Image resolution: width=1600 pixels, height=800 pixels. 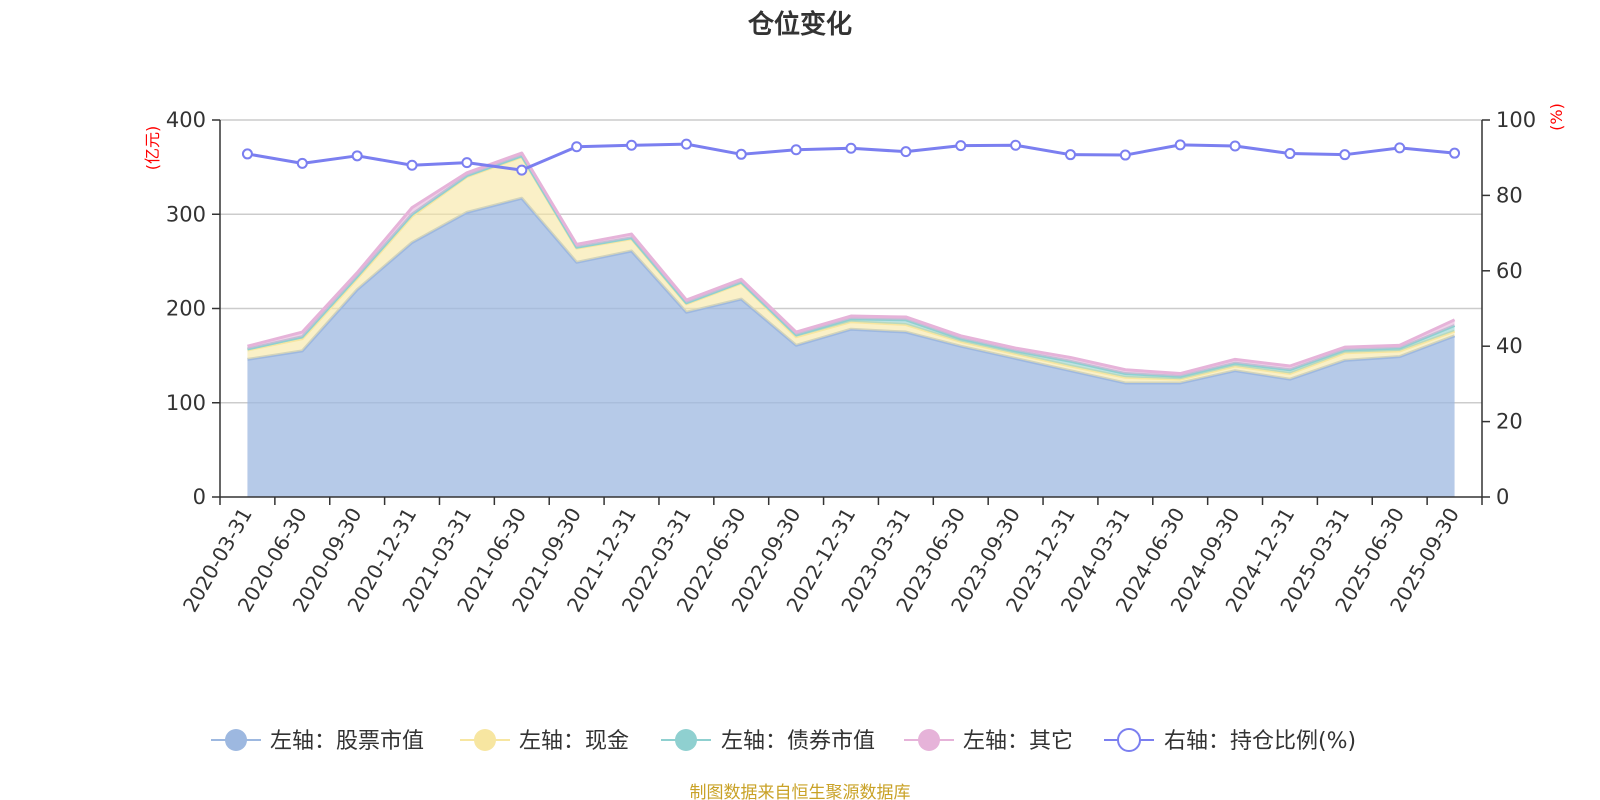 I want to click on left-axis-tick-label: 0, so click(x=199, y=497).